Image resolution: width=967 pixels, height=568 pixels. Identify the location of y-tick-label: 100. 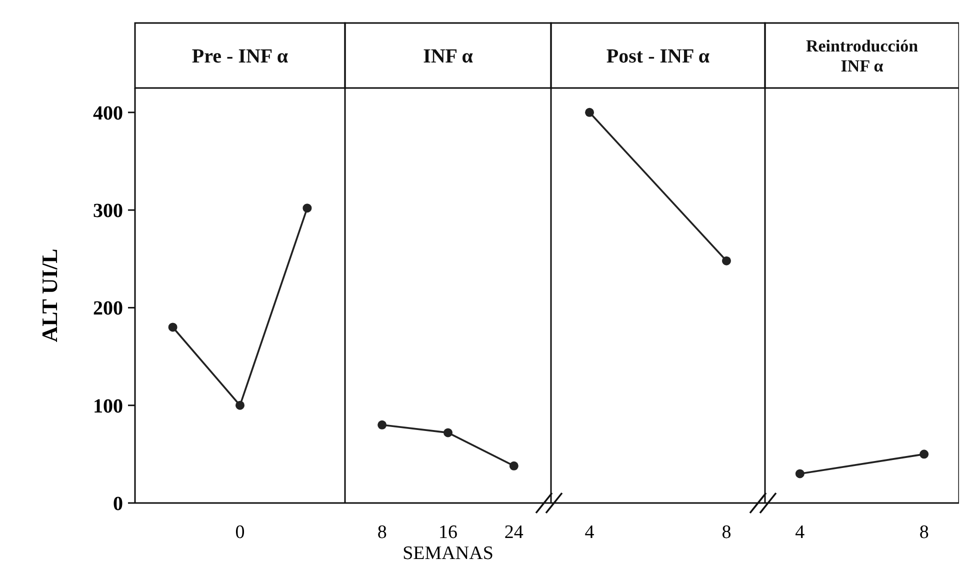
(108, 406).